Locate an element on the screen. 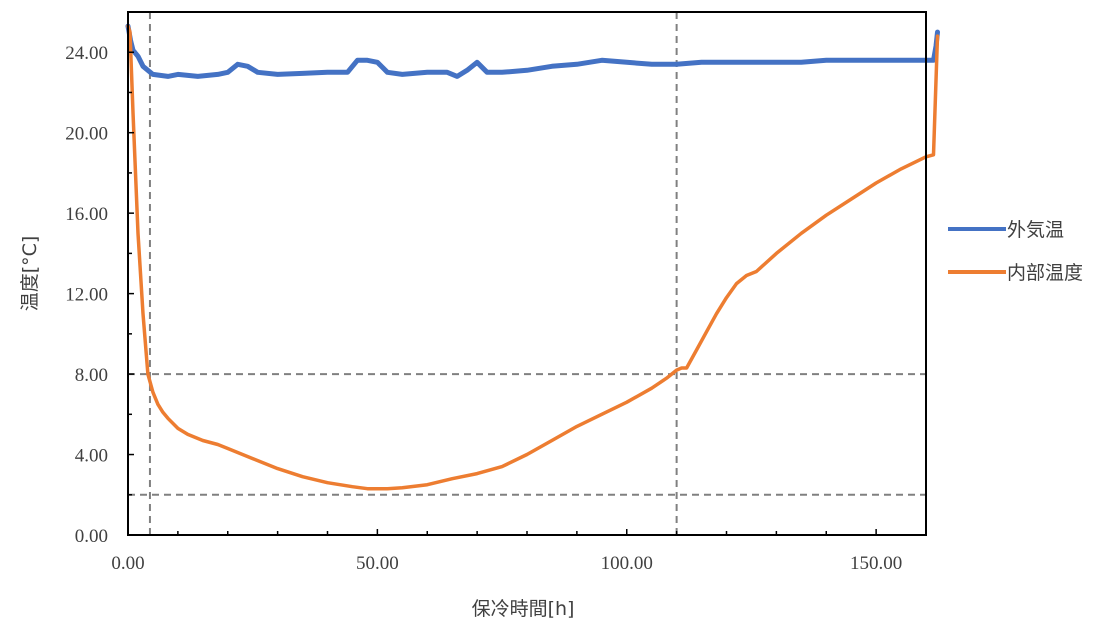  y-tick-label: 20.00 is located at coordinates (86, 134).